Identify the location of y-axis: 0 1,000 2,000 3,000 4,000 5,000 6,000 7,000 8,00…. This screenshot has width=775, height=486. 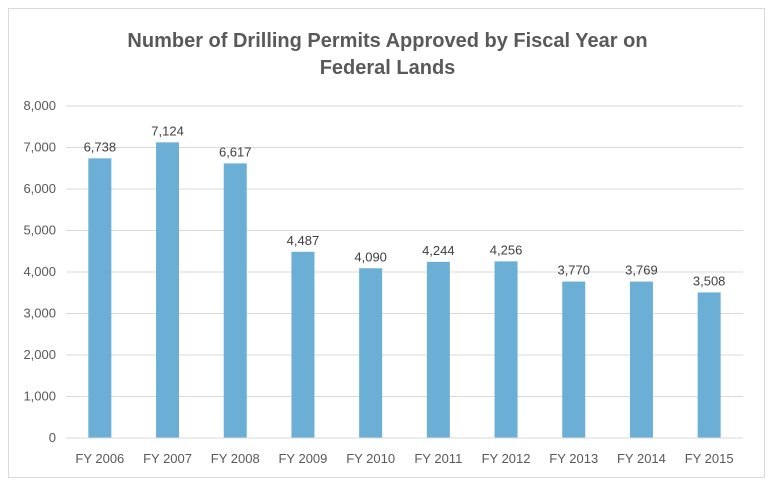
(39, 271).